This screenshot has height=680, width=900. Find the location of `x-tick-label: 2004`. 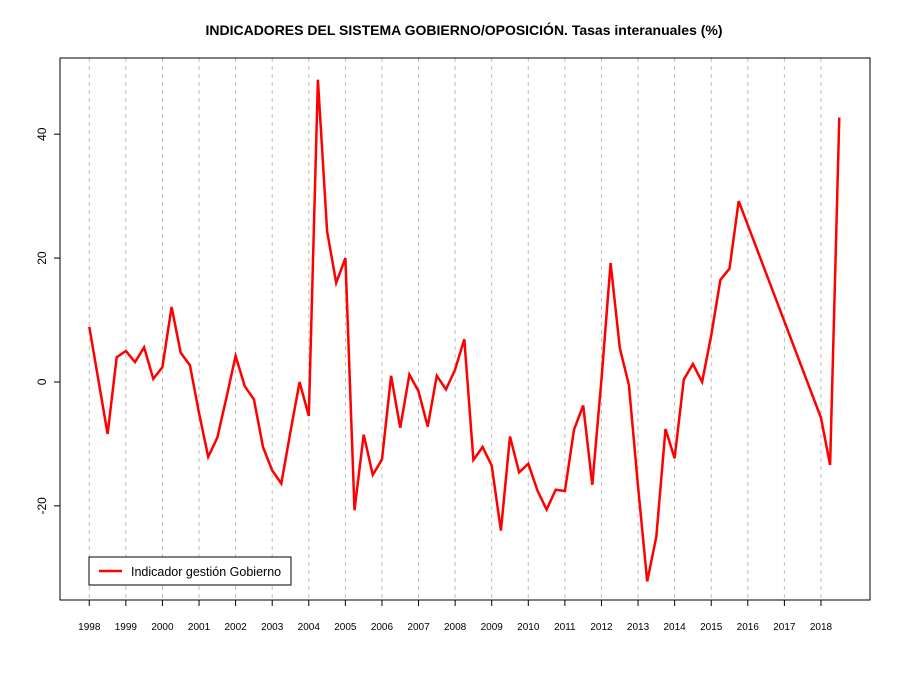

x-tick-label: 2004 is located at coordinates (309, 627).